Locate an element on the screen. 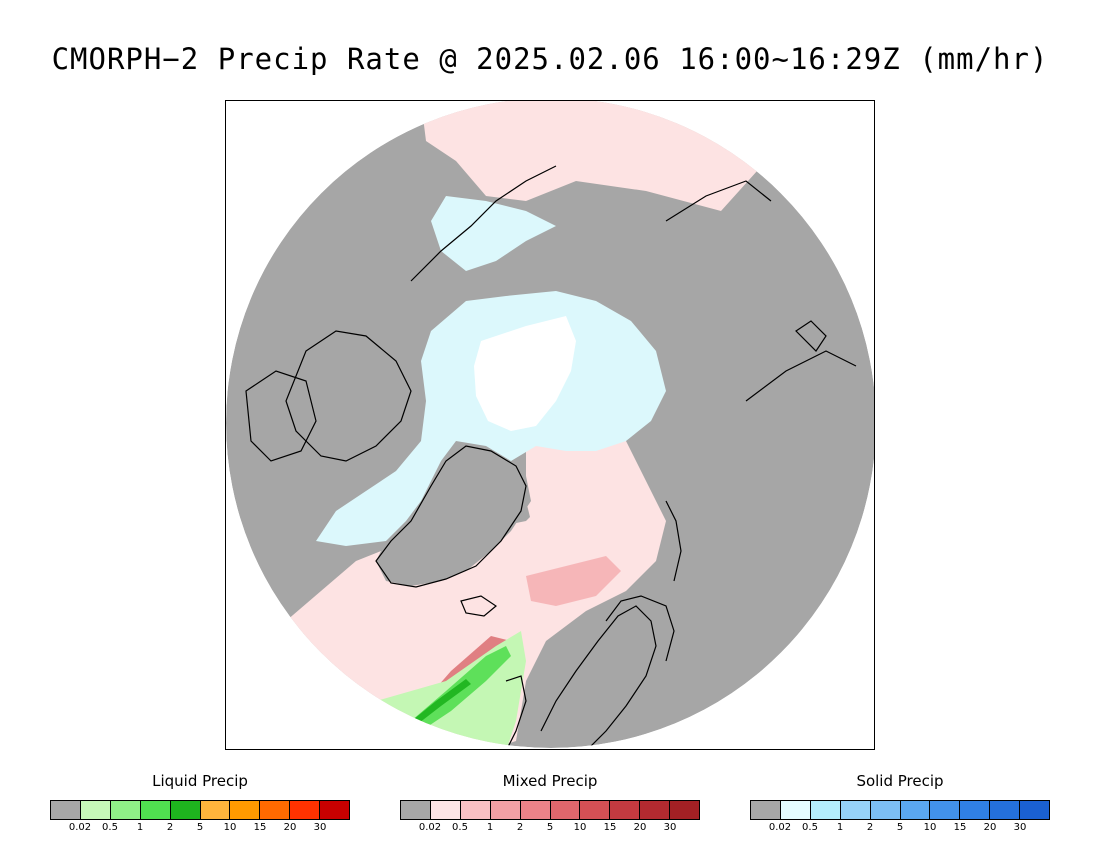 Image resolution: width=1100 pixels, height=850 pixels. legend-liquid-precip: Liquid Precip 0.02 0.5 1 2 5 10 15 20 30 is located at coordinates (200, 803).